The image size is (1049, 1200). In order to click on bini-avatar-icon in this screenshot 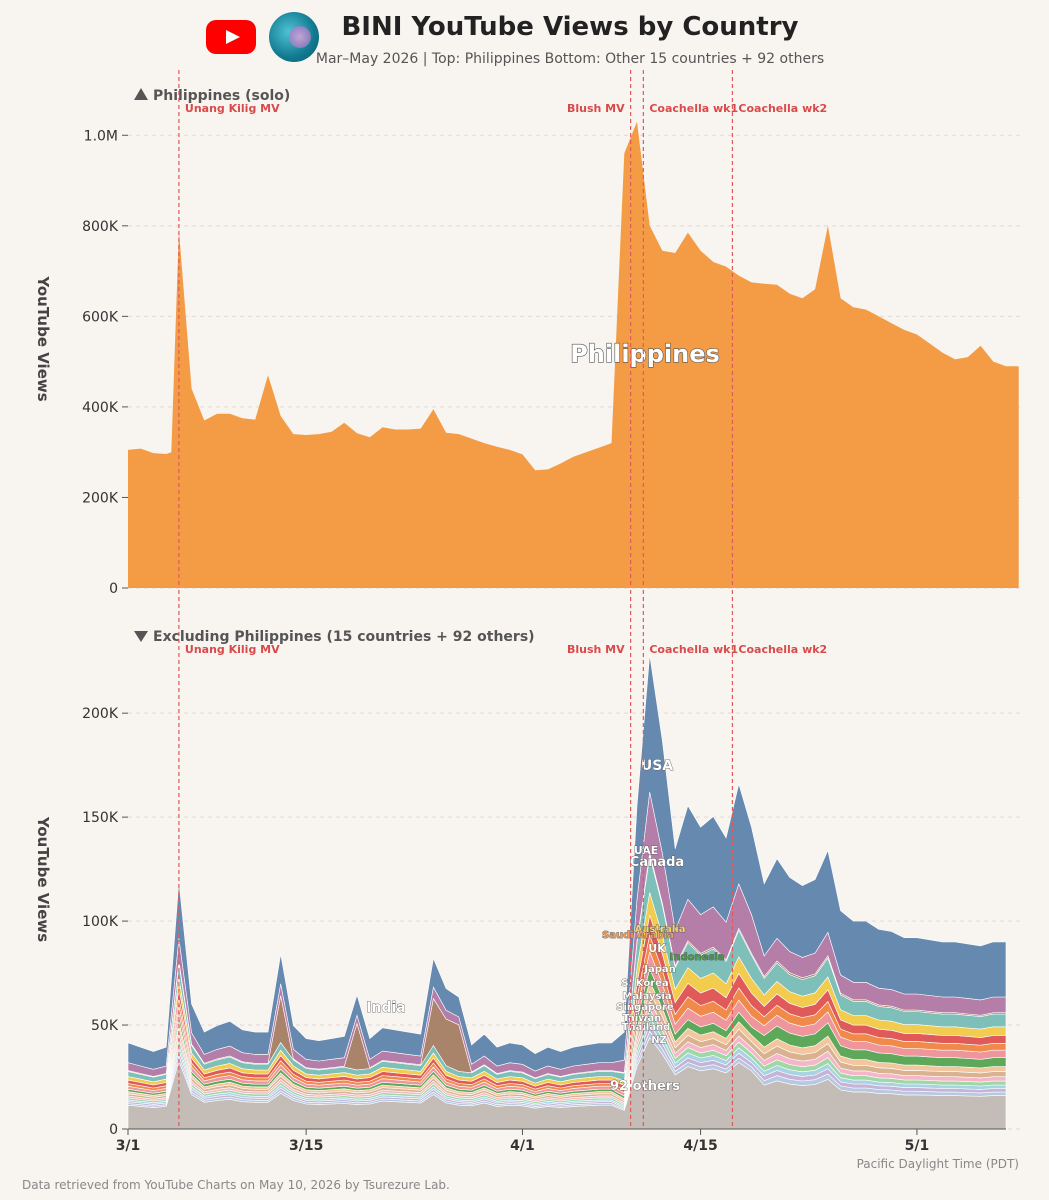, I will do `click(294, 37)`.